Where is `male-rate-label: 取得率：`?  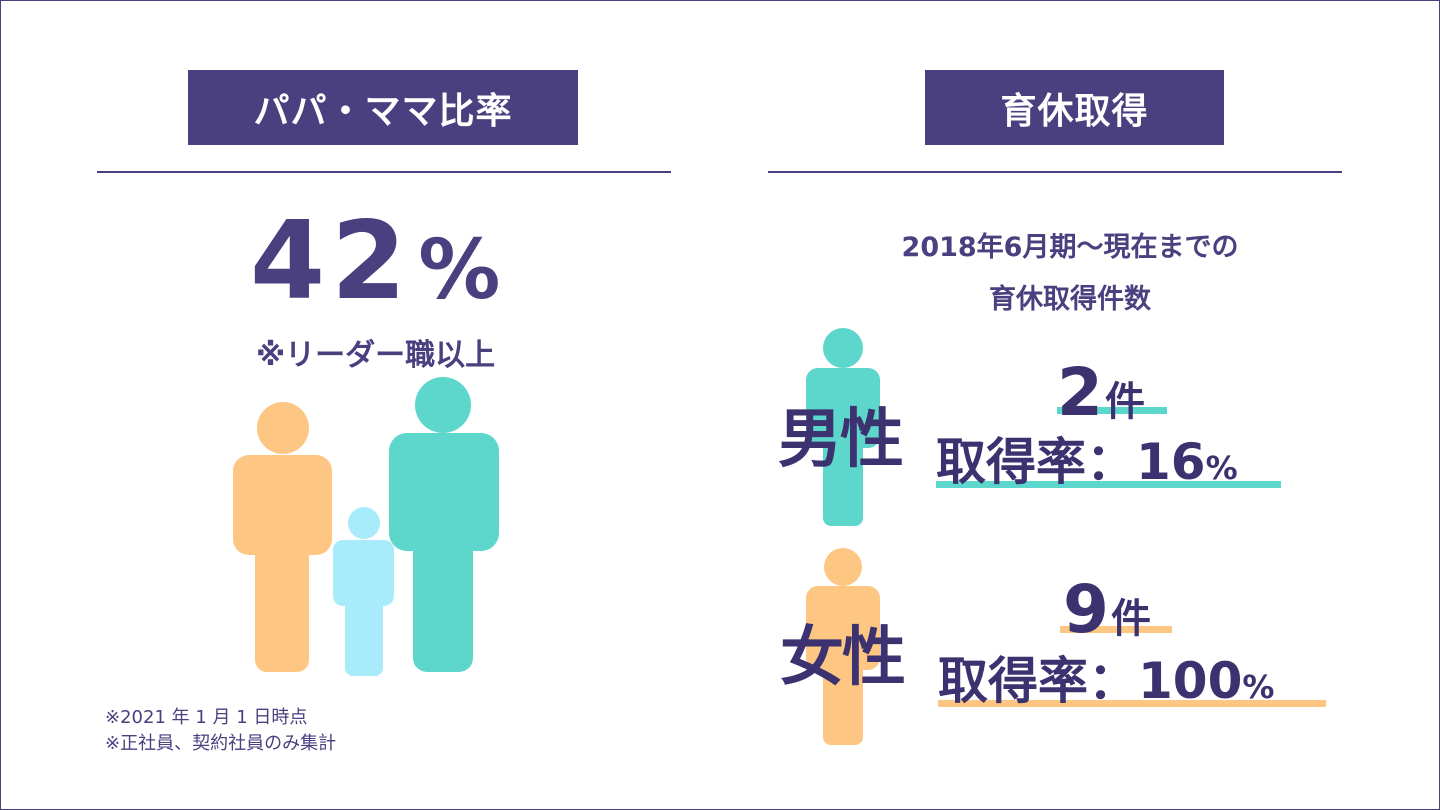 male-rate-label: 取得率： is located at coordinates (1036, 462).